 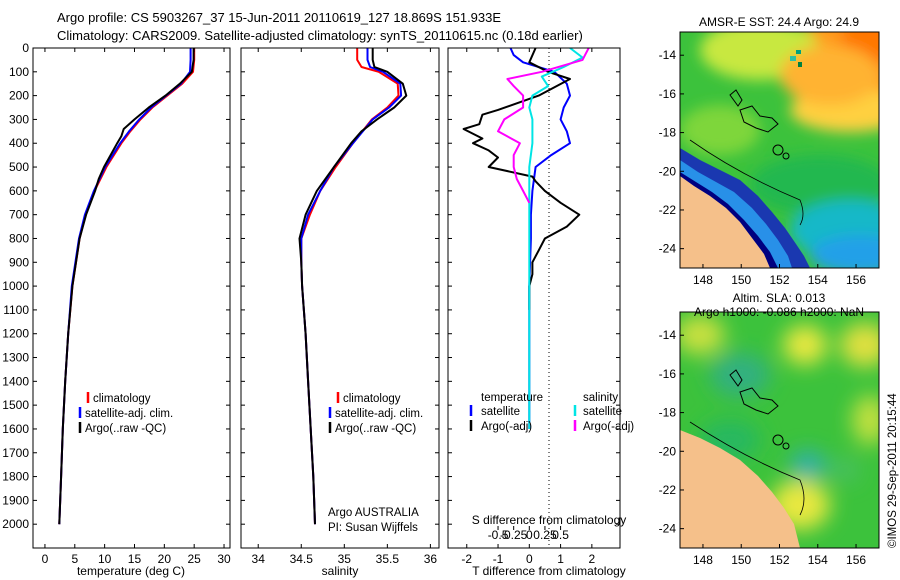 I want to click on y-tick-label: 1000, so click(x=15, y=286).